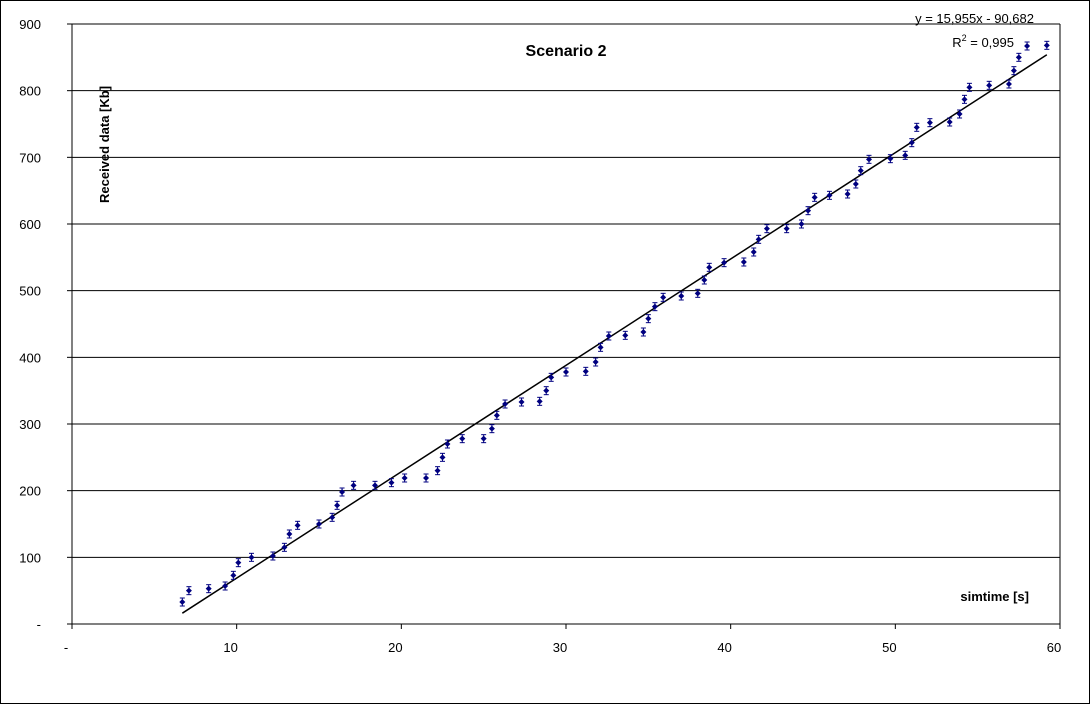 This screenshot has height=704, width=1090. Describe the element at coordinates (562, 639) in the screenshot. I see `x-axis: - 10 20 30 40 50 60` at that location.